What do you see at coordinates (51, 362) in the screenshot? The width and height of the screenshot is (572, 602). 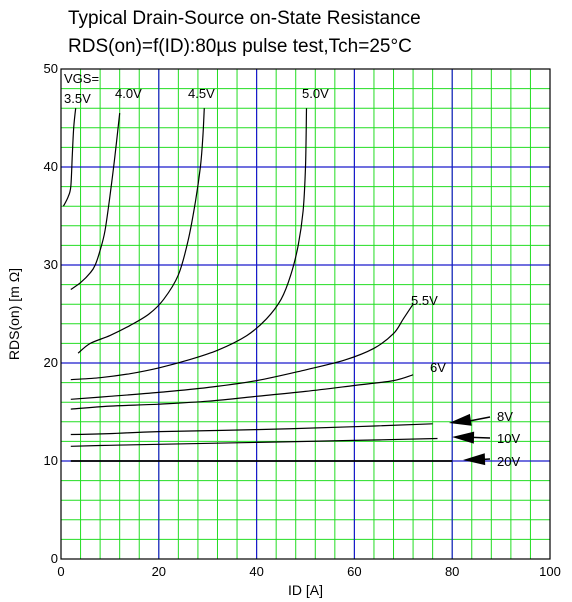 I see `y-tick-label: 20` at bounding box center [51, 362].